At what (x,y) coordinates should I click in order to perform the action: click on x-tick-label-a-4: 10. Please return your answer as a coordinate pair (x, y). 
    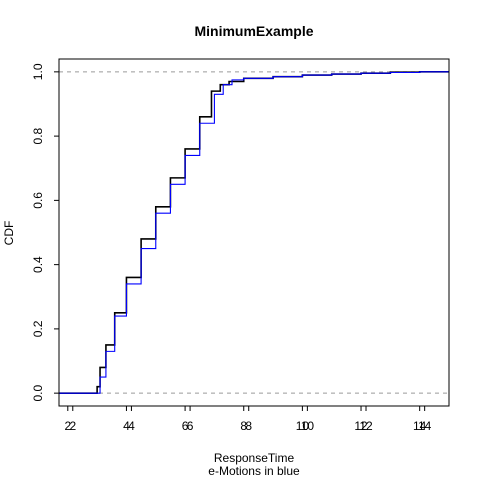
    Looking at the image, I should click on (303, 426).